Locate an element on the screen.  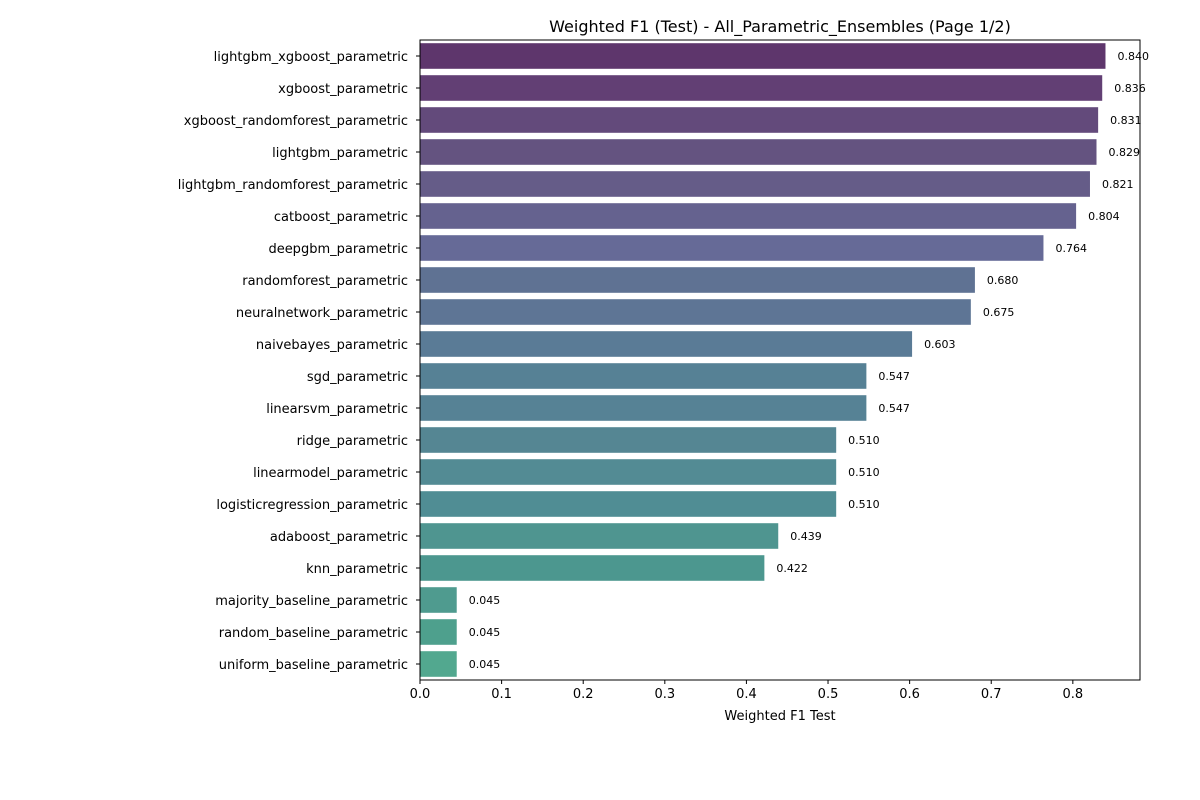
y-tick-label-sgd_parametric: sgd_parametric is located at coordinates (357, 377).